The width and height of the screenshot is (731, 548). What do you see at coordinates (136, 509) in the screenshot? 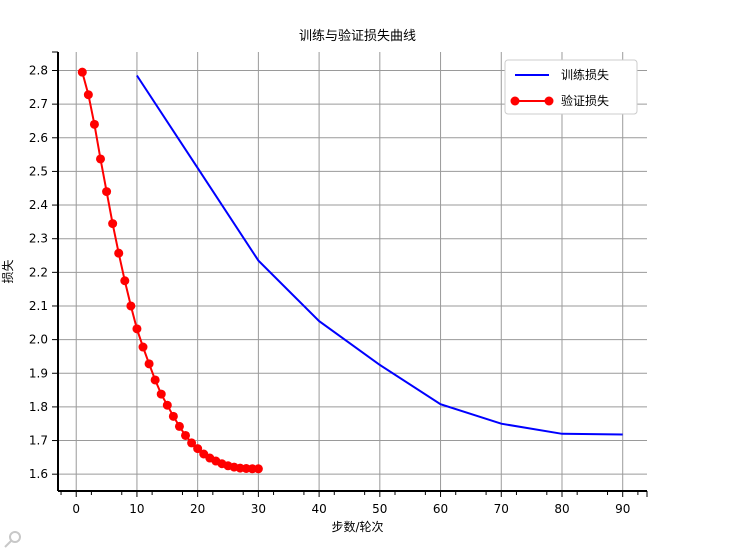
I see `x-tick-label: 10` at bounding box center [136, 509].